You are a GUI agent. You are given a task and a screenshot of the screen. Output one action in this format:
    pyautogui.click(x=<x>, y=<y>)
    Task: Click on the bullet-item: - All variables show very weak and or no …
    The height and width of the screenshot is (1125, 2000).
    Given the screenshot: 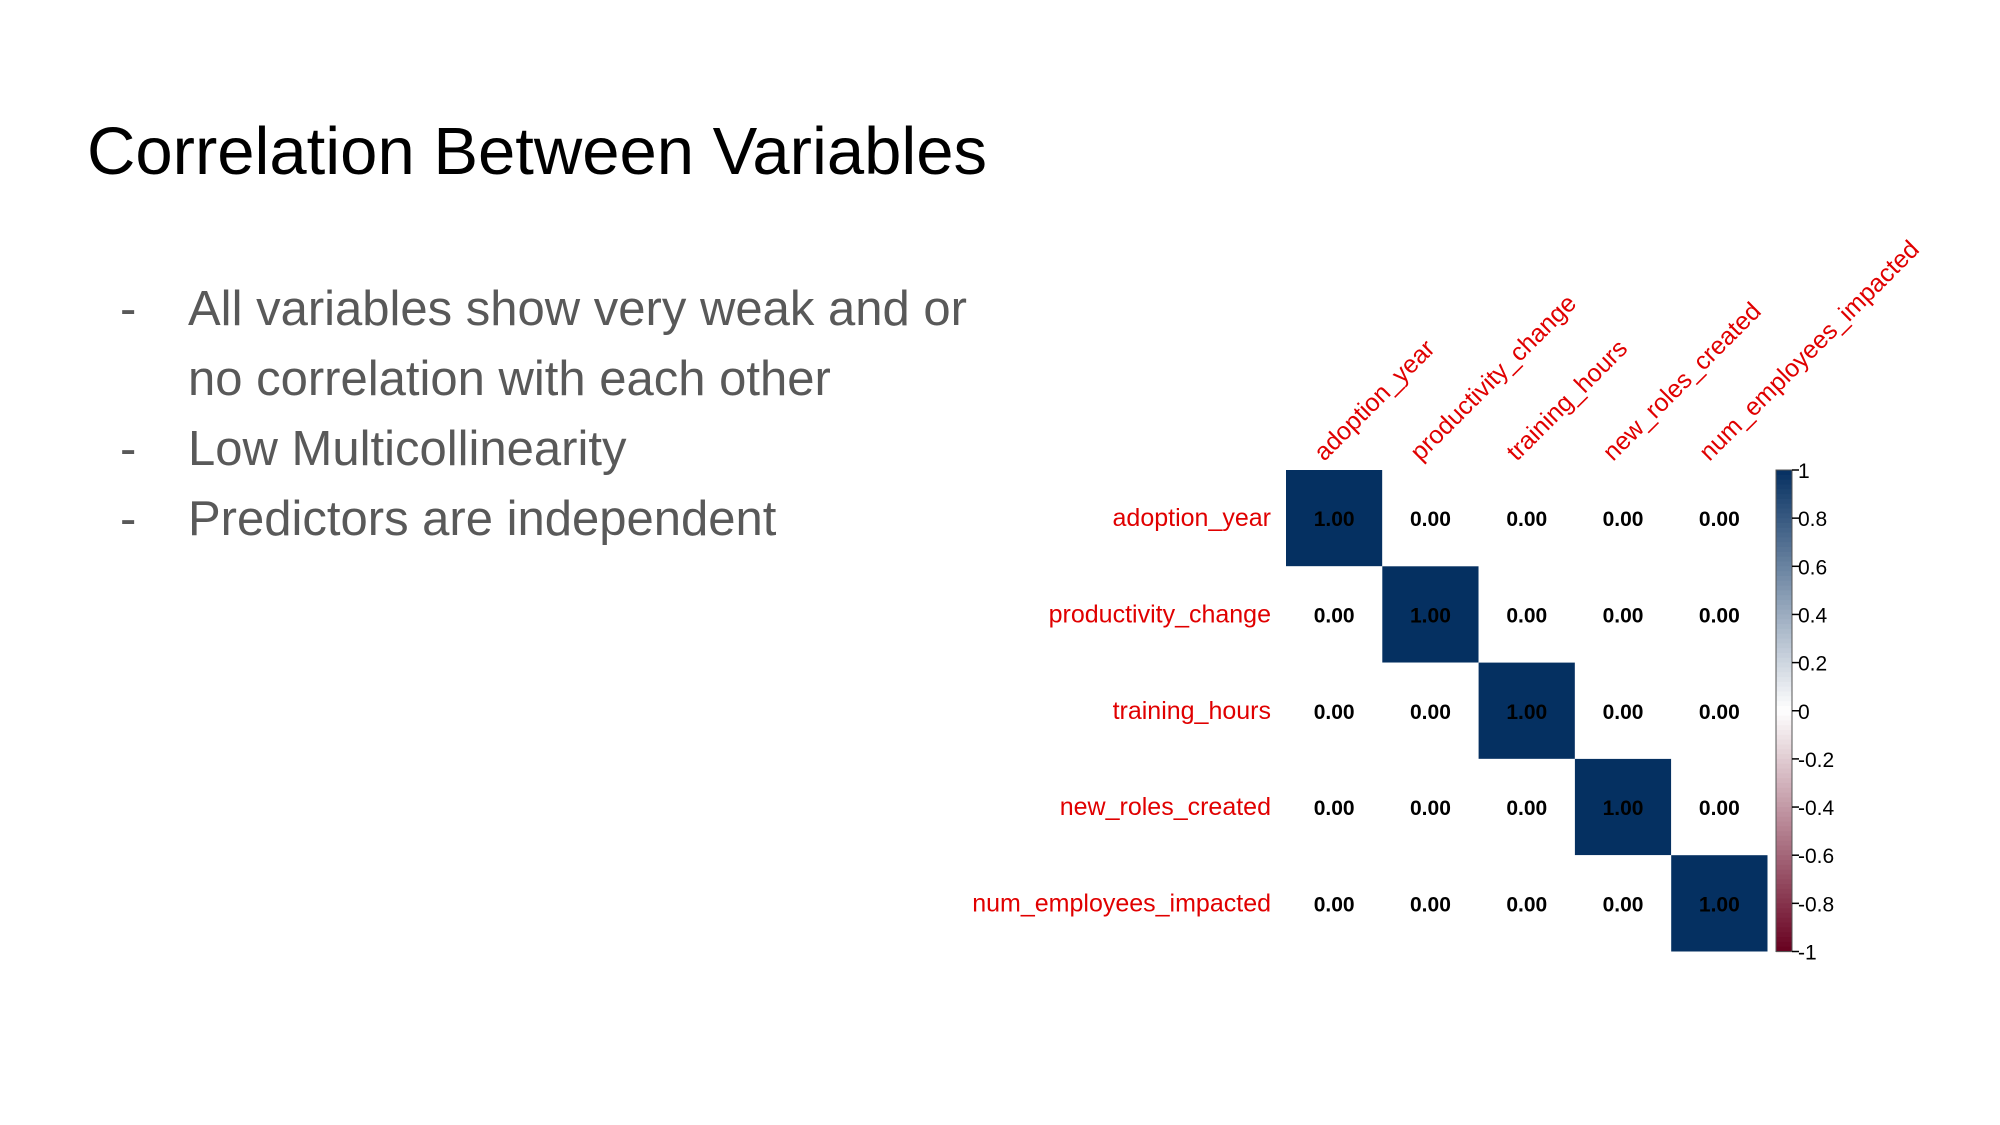 What is the action you would take?
    pyautogui.click(x=550, y=344)
    